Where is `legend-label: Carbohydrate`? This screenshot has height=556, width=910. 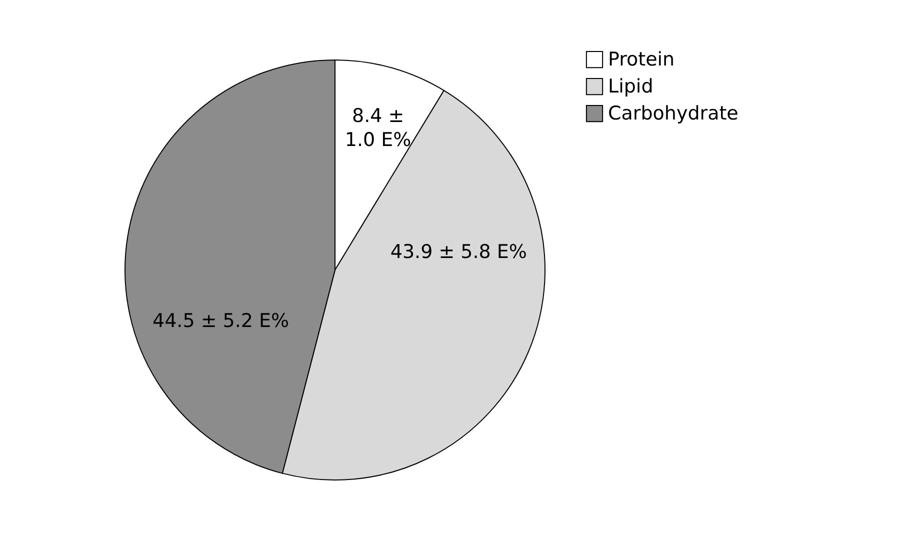
legend-label: Carbohydrate is located at coordinates (673, 113).